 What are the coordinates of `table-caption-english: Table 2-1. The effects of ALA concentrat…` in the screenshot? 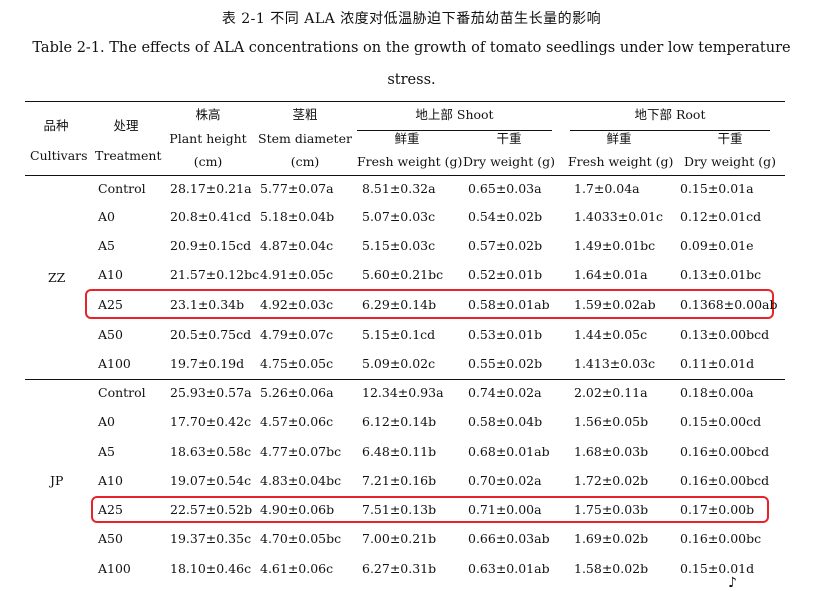 It's located at (411, 48).